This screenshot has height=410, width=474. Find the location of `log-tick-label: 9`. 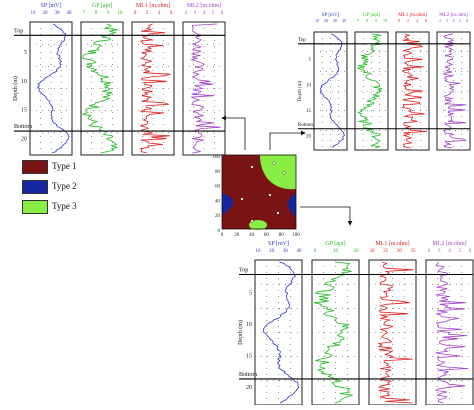

log-tick-label: 9 is located at coordinates (108, 13).